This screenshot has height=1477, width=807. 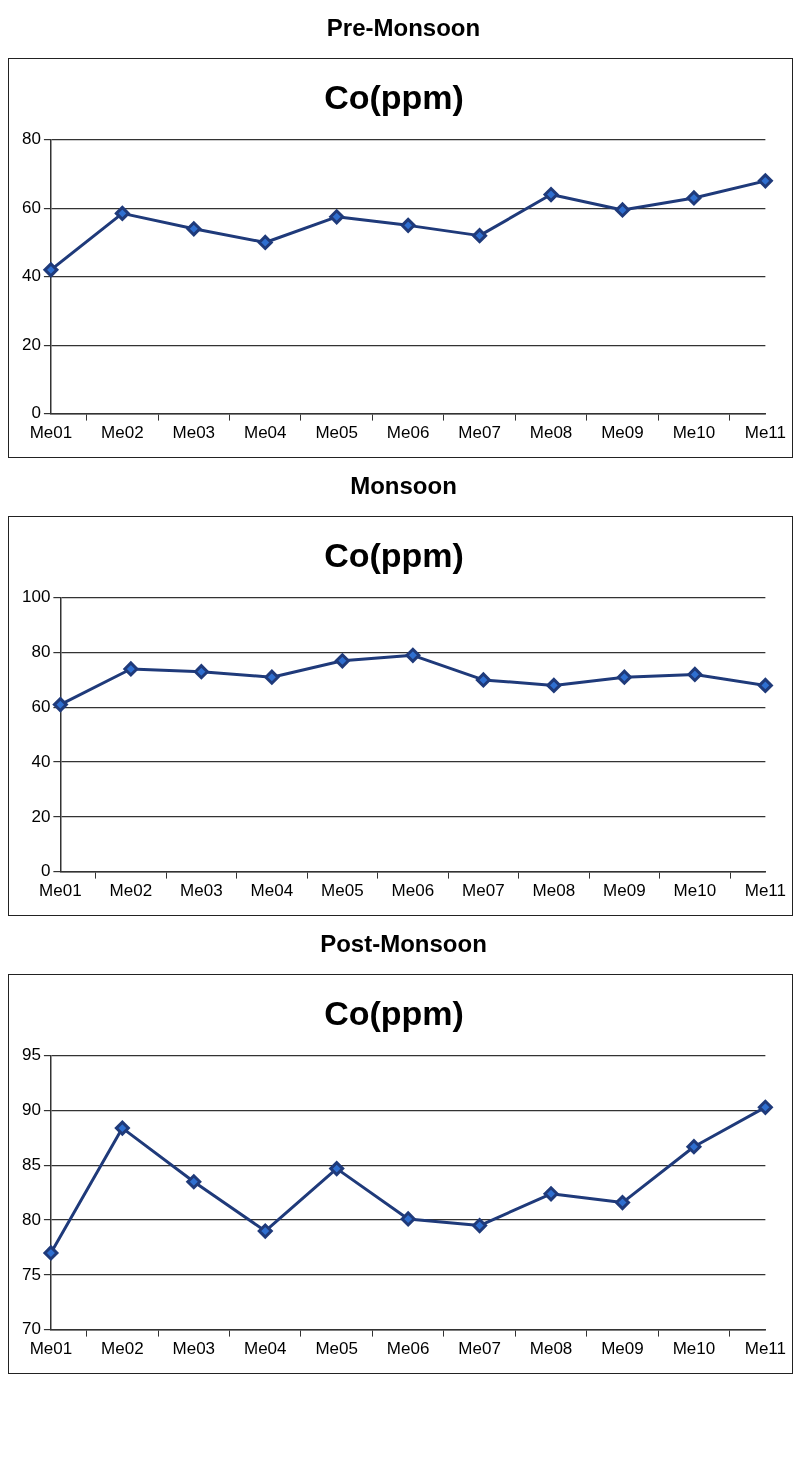 What do you see at coordinates (403, 486) in the screenshot?
I see `chart-title: Monsoon` at bounding box center [403, 486].